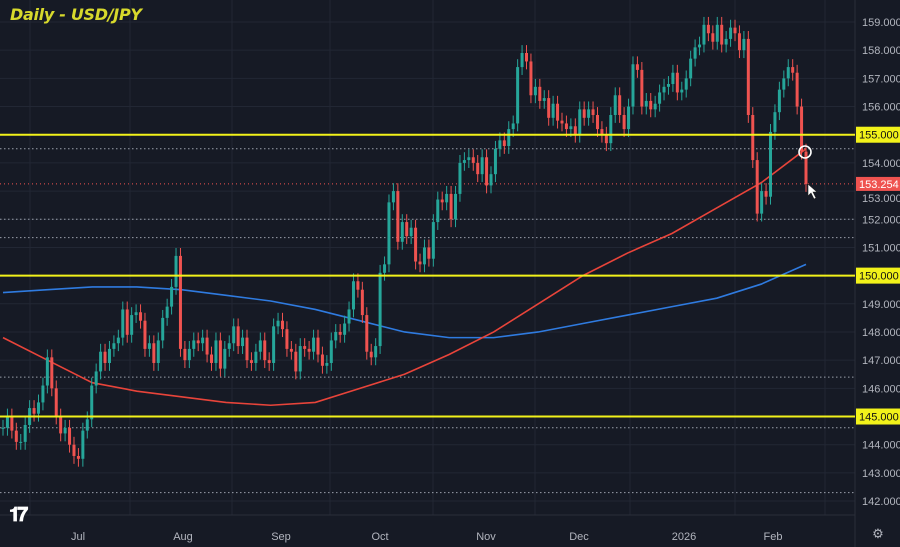  Describe the element at coordinates (183, 537) in the screenshot. I see `time-tick-label: Aug` at that location.